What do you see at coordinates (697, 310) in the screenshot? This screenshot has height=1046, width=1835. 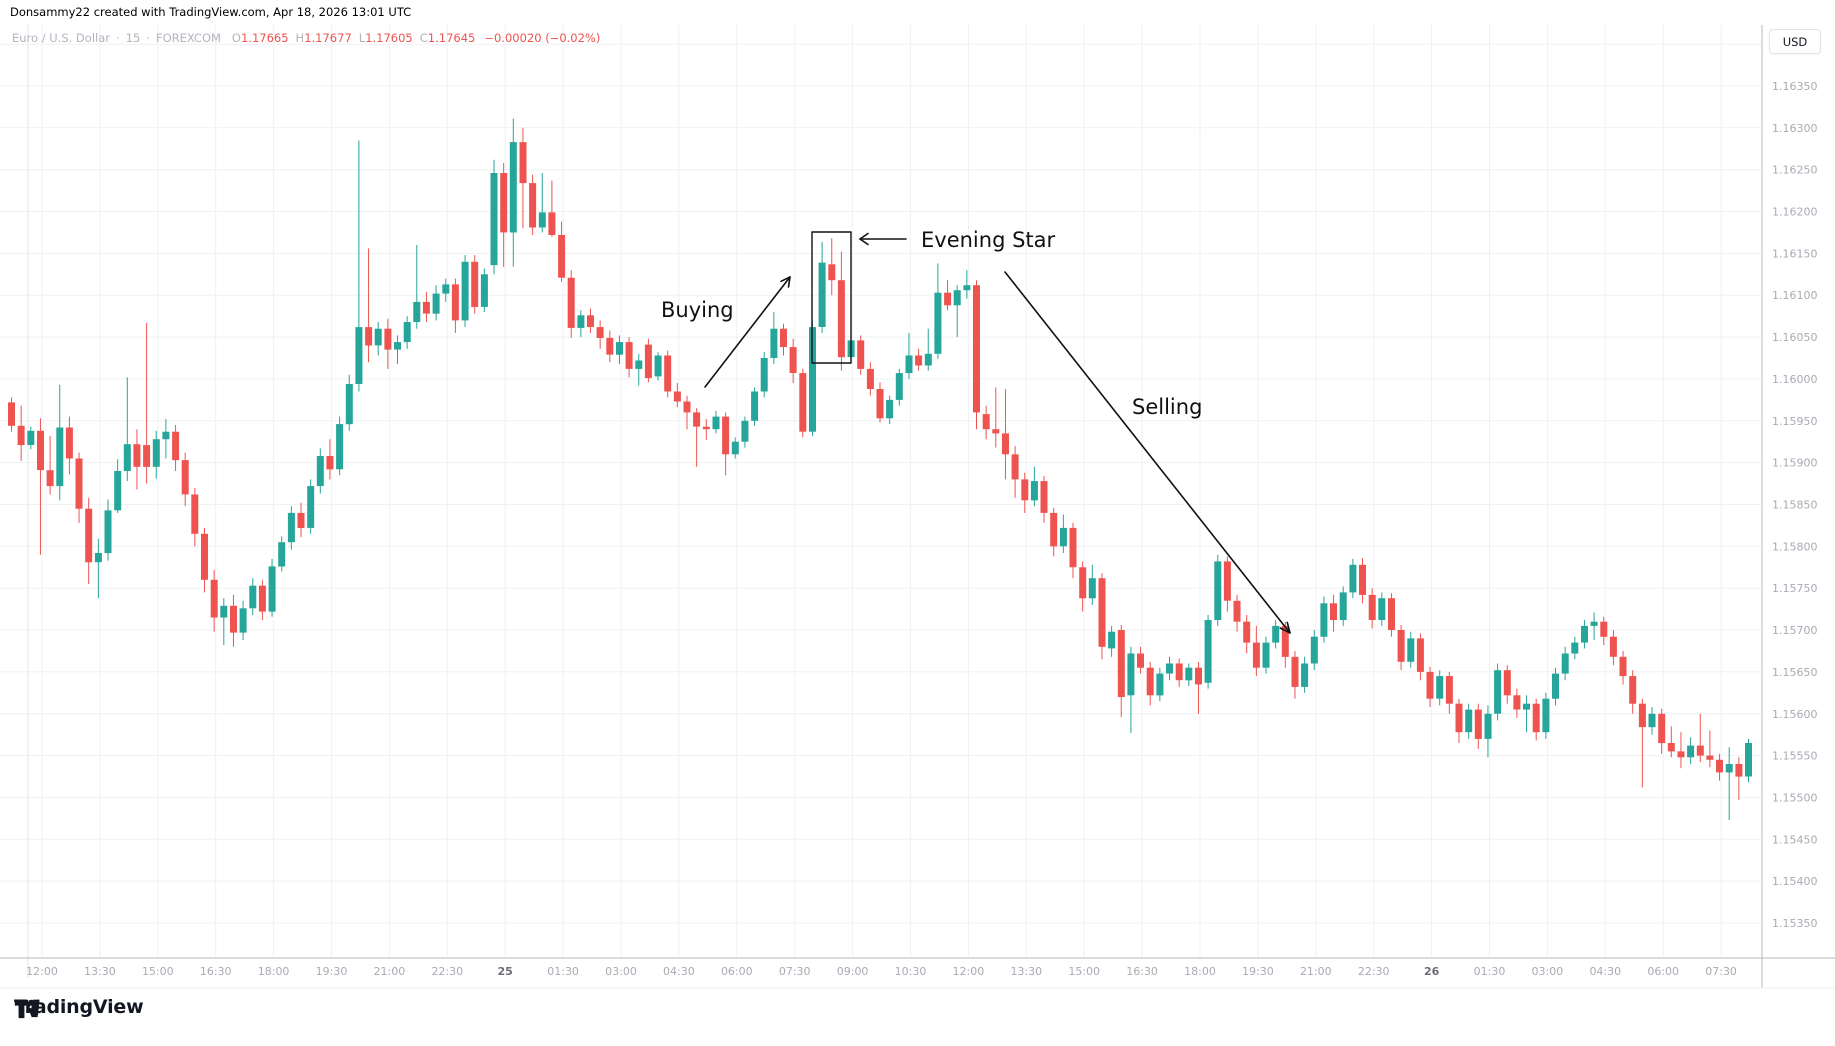 I see `buying-label: Buying` at bounding box center [697, 310].